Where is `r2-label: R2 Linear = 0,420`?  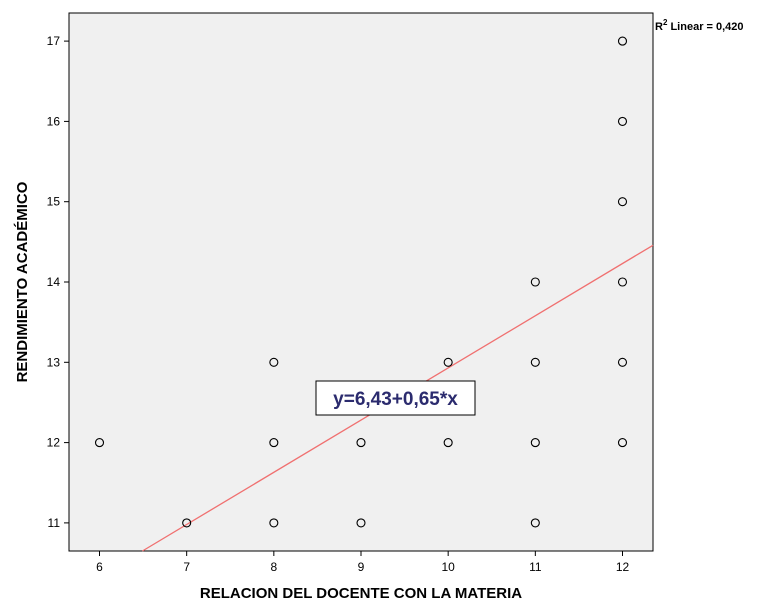 r2-label: R2 Linear = 0,420 is located at coordinates (699, 25).